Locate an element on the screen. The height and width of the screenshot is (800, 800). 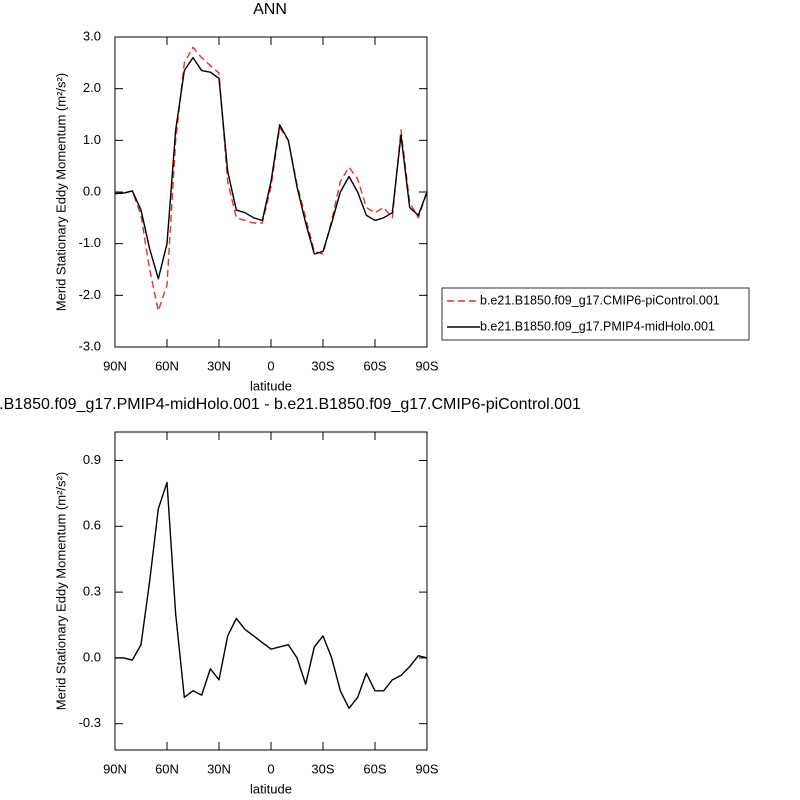
legend-label: b.e21.B1850.f09_g17.CMIP6-piControl.001 is located at coordinates (600, 300).